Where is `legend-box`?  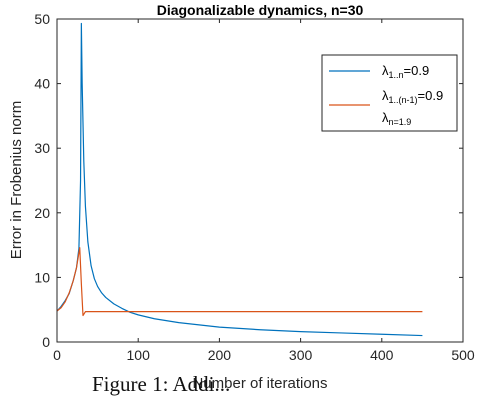
legend-box is located at coordinates (389, 93).